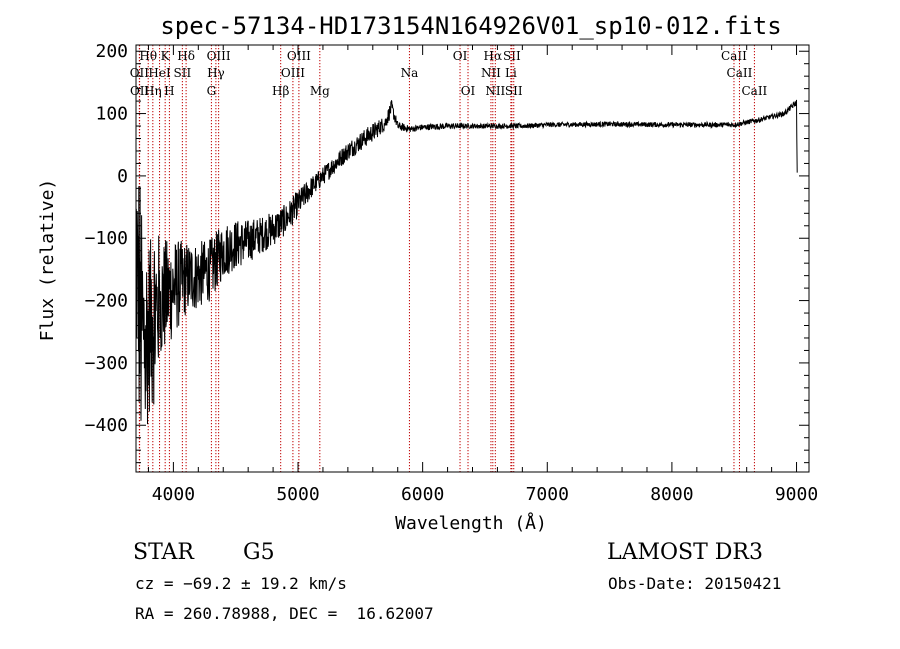 This screenshot has width=900, height=649. I want to click on line-label: Hθ, so click(148, 56).